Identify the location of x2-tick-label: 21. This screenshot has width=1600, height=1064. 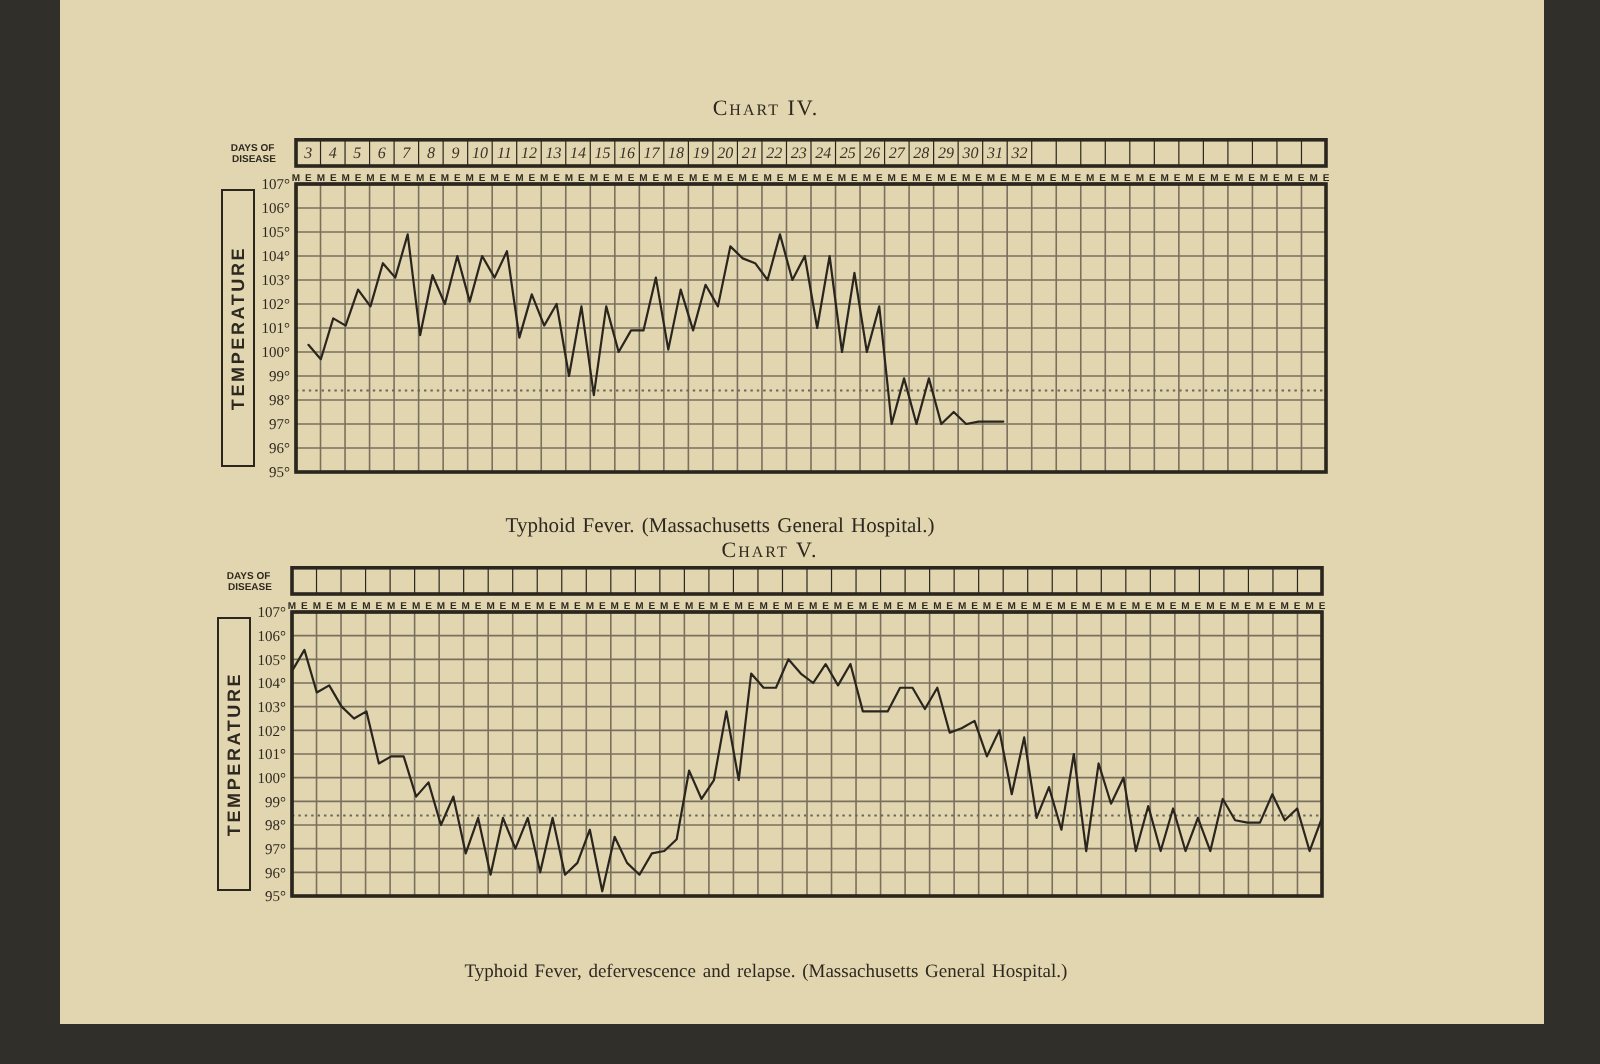
(749, 153).